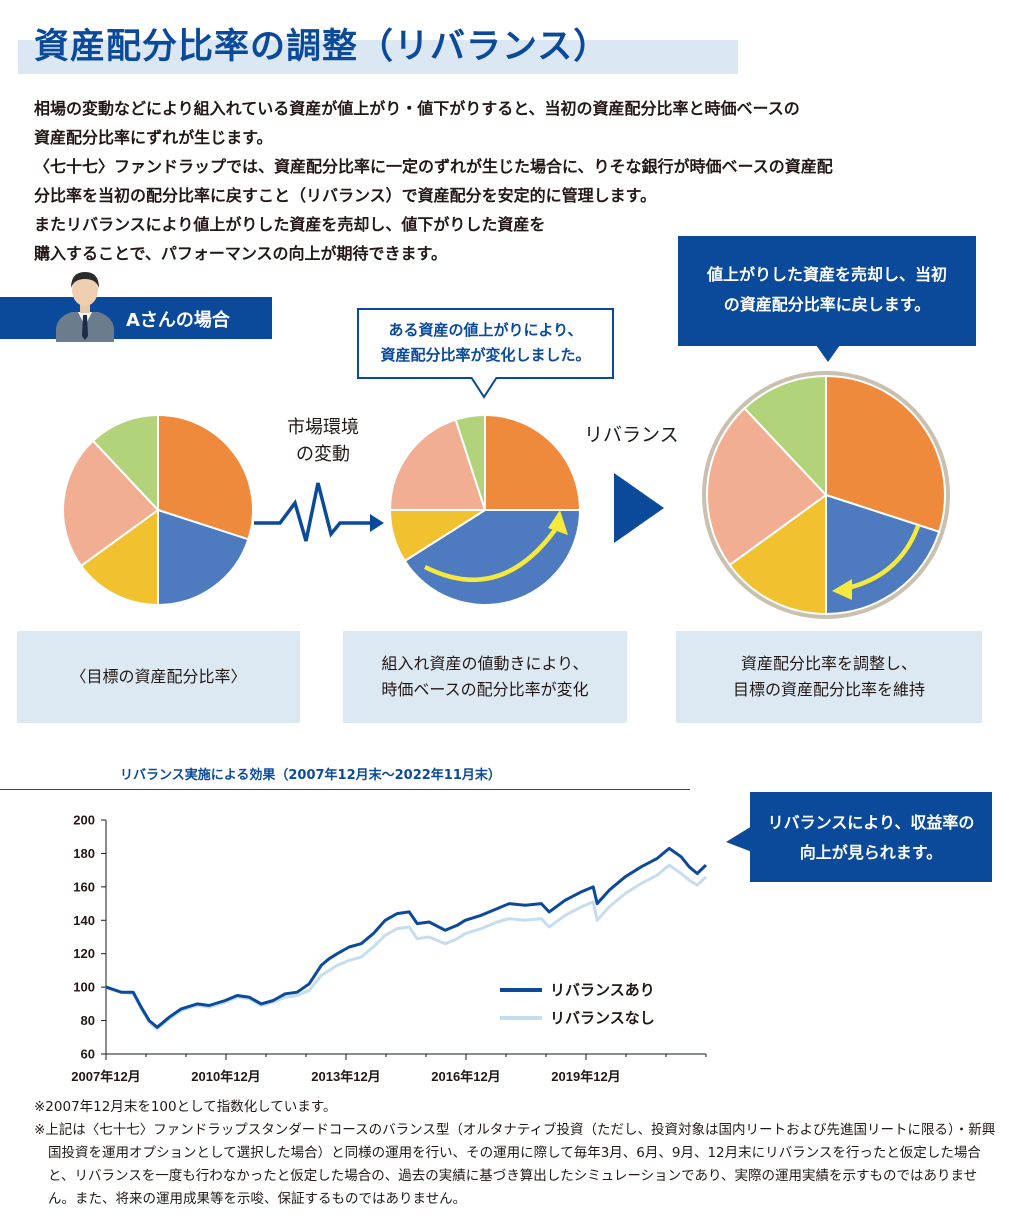 The height and width of the screenshot is (1218, 1034). Describe the element at coordinates (84, 953) in the screenshot. I see `y-tick-label: 120` at that location.